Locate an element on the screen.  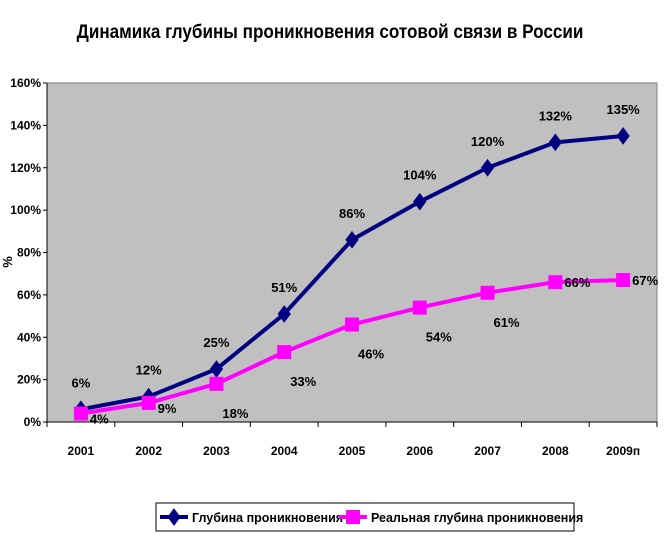
y-tick-label: 120% is located at coordinates (25, 168).